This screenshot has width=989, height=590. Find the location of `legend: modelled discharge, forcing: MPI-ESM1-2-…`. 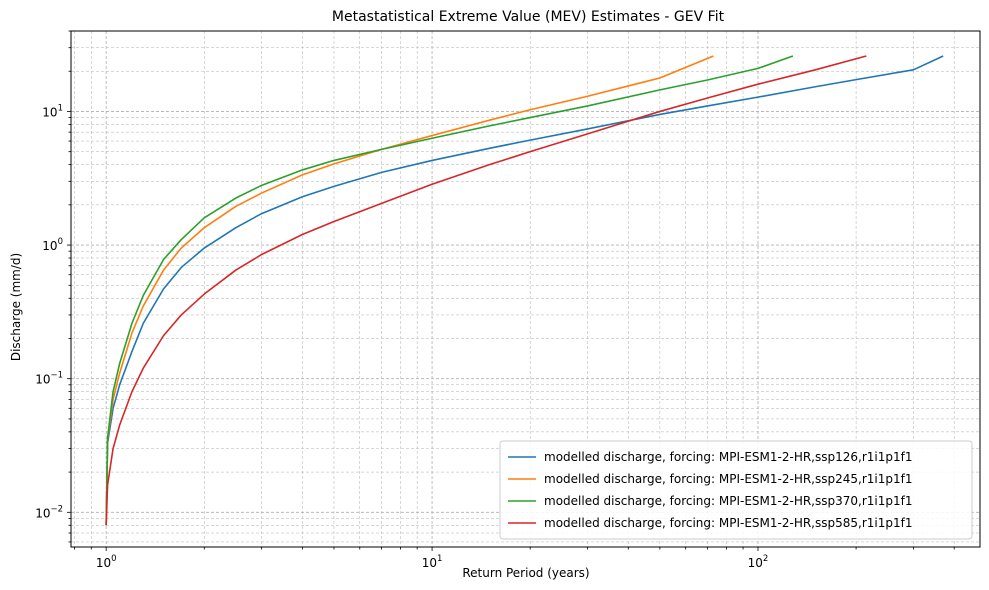

legend: modelled discharge, forcing: MPI-ESM1-2-… is located at coordinates (736, 490).